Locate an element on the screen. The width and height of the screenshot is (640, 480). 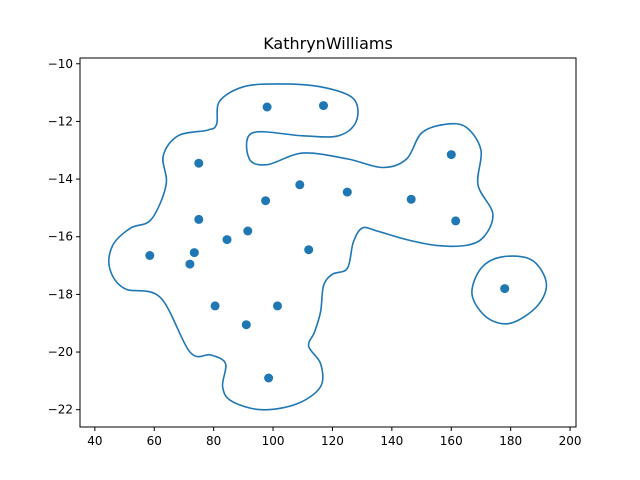
x-tick-label: 100 is located at coordinates (273, 441).